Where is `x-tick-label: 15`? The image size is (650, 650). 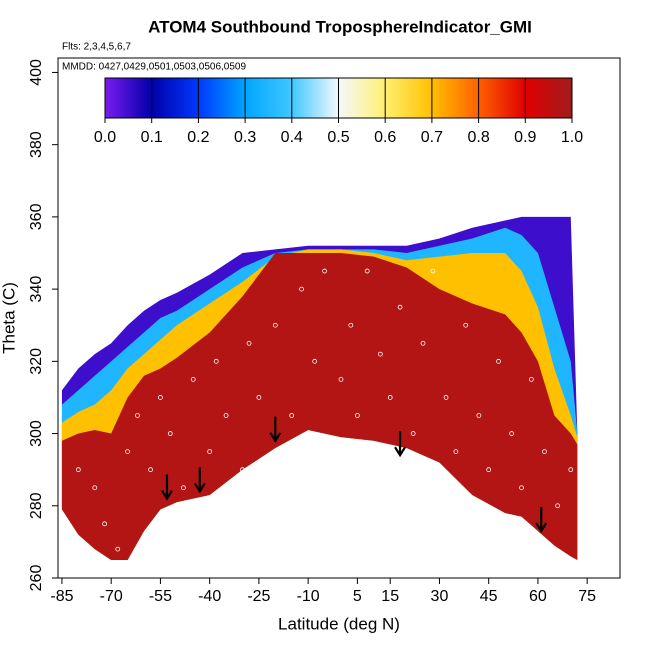
x-tick-label: 15 is located at coordinates (390, 596).